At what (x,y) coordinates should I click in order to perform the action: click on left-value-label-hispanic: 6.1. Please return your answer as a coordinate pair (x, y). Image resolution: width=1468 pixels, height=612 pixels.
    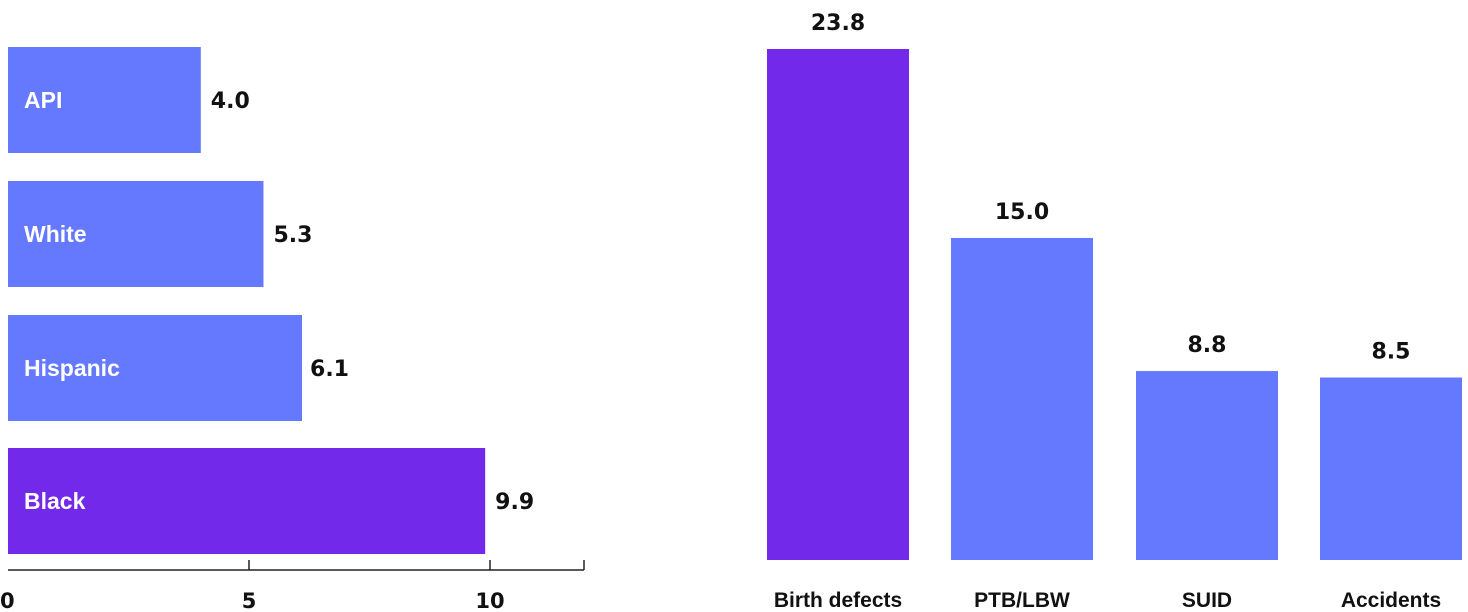
    Looking at the image, I should click on (329, 369).